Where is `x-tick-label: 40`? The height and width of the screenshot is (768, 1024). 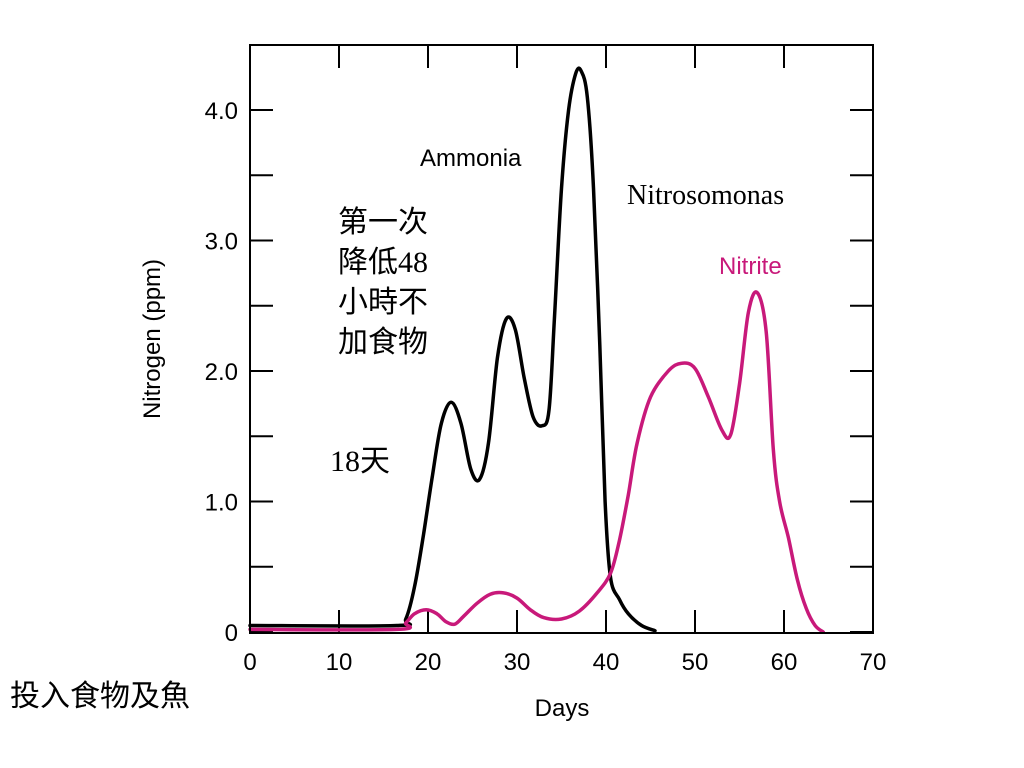
x-tick-label: 40 is located at coordinates (606, 662).